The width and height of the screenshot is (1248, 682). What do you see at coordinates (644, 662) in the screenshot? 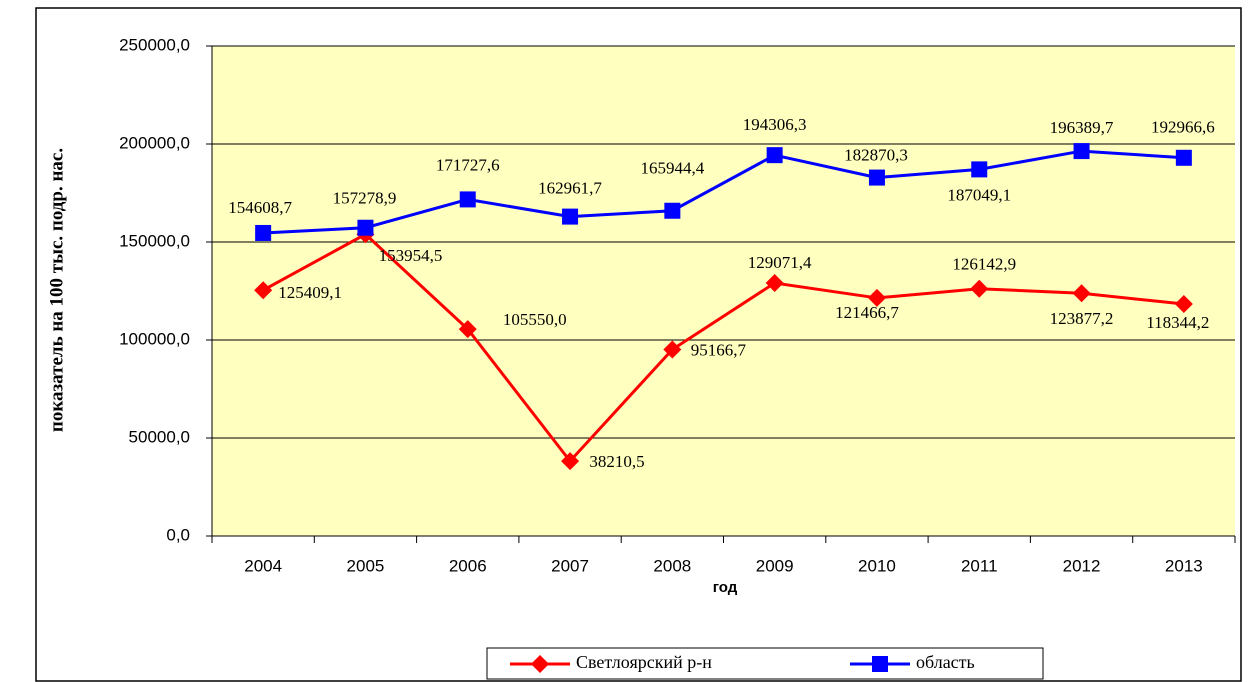
I see `legend-label: Светлоярский р-н` at bounding box center [644, 662].